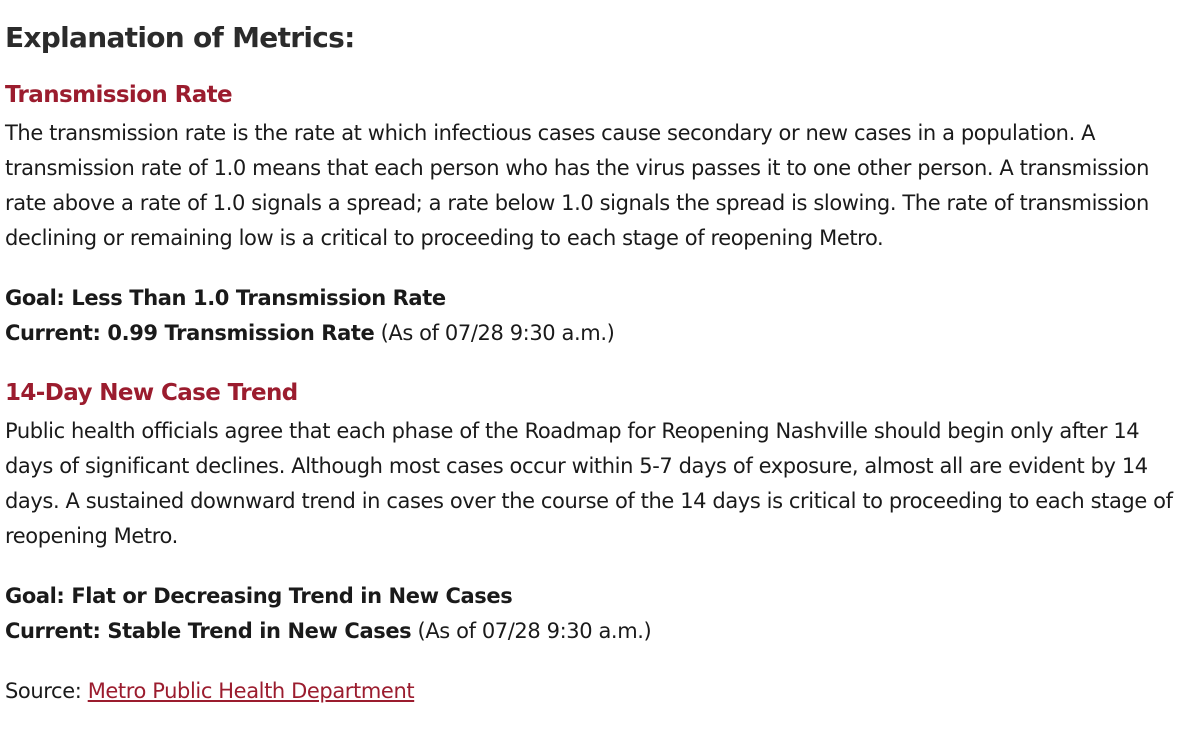  What do you see at coordinates (151, 393) in the screenshot?
I see `section-title-new-case-trend: 14-Day New Case Trend` at bounding box center [151, 393].